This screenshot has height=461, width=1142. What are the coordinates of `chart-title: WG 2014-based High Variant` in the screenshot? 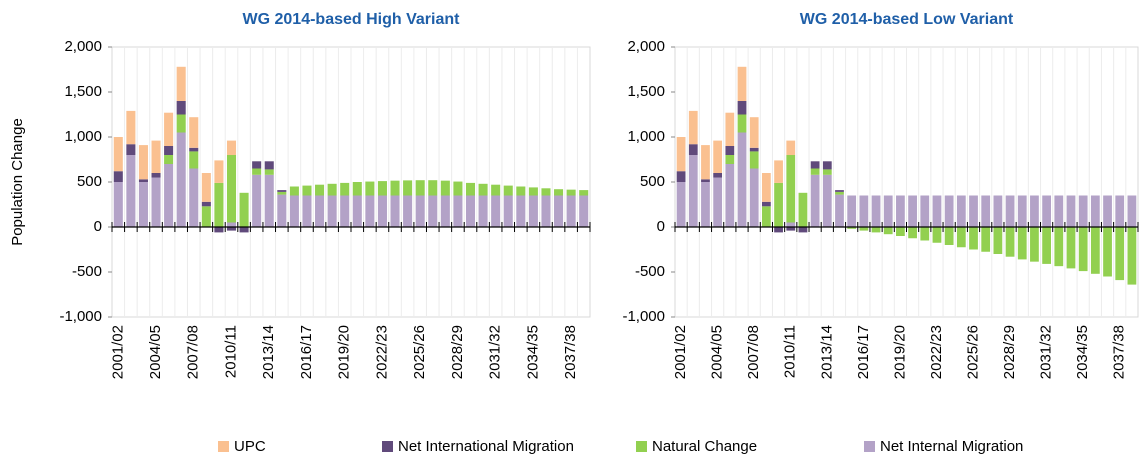 It's located at (352, 19).